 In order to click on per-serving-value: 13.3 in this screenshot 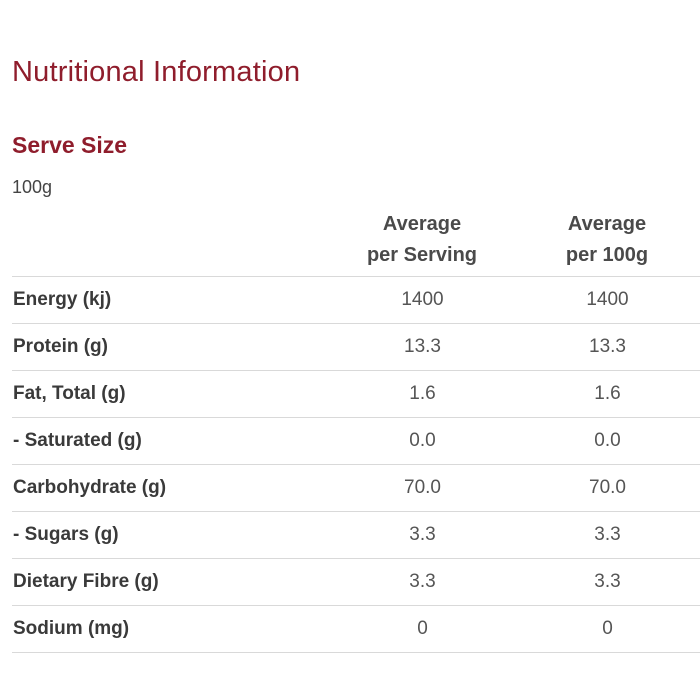, I will do `click(442, 347)`.